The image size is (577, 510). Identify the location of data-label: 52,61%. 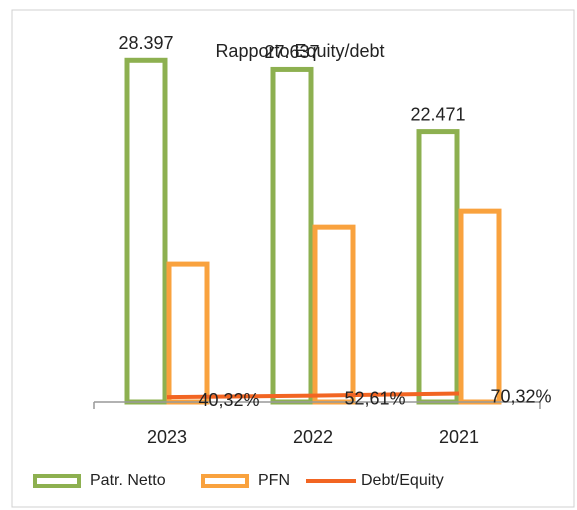
(374, 398).